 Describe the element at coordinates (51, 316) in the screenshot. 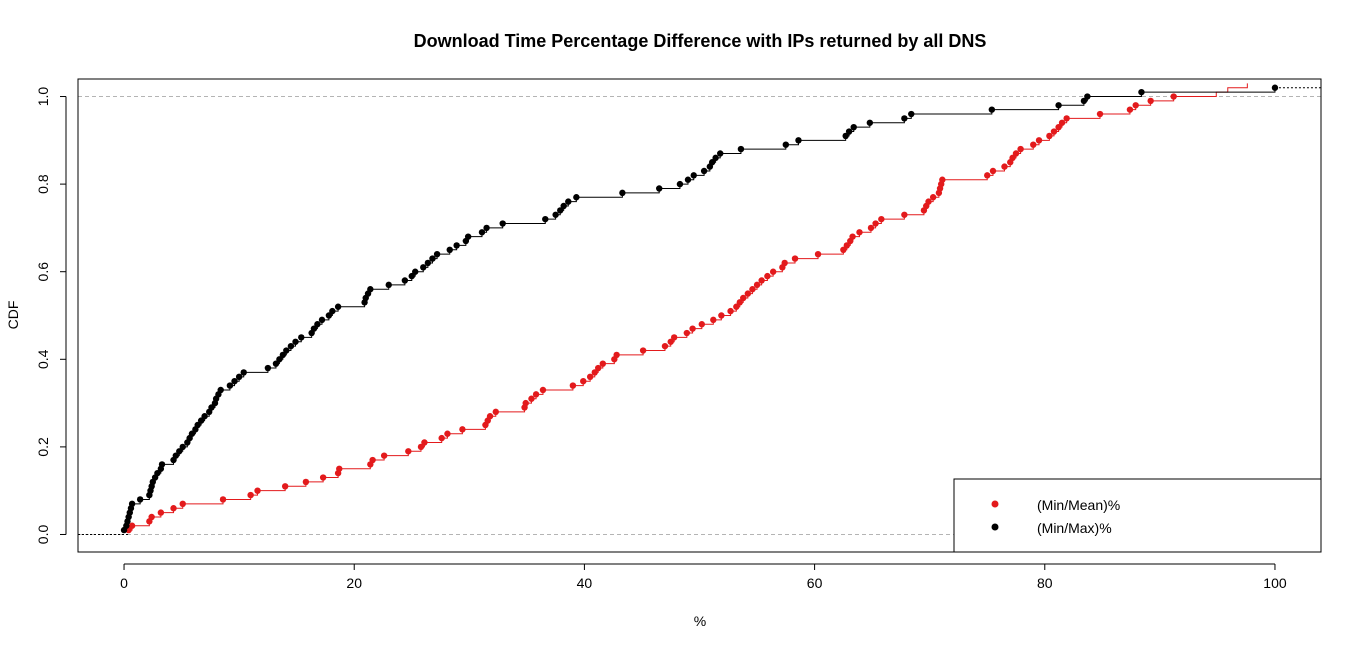

I see `y-axis: 0.0 0.2 0.4 0.6 0.8 1.0` at that location.